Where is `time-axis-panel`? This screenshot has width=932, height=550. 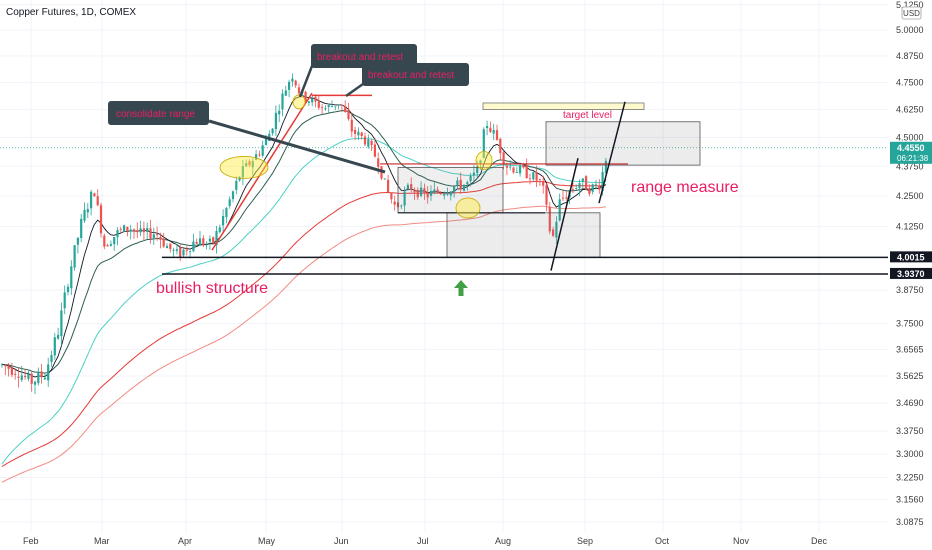 time-axis-panel is located at coordinates (466, 541).